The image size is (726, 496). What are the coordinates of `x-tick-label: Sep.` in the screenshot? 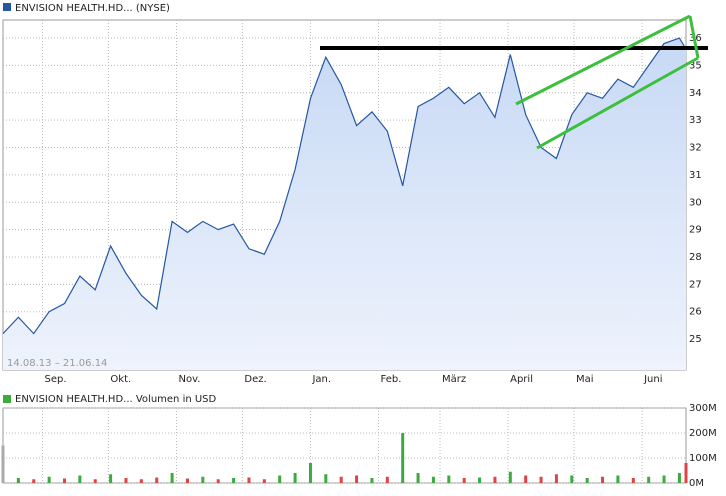 It's located at (56, 379).